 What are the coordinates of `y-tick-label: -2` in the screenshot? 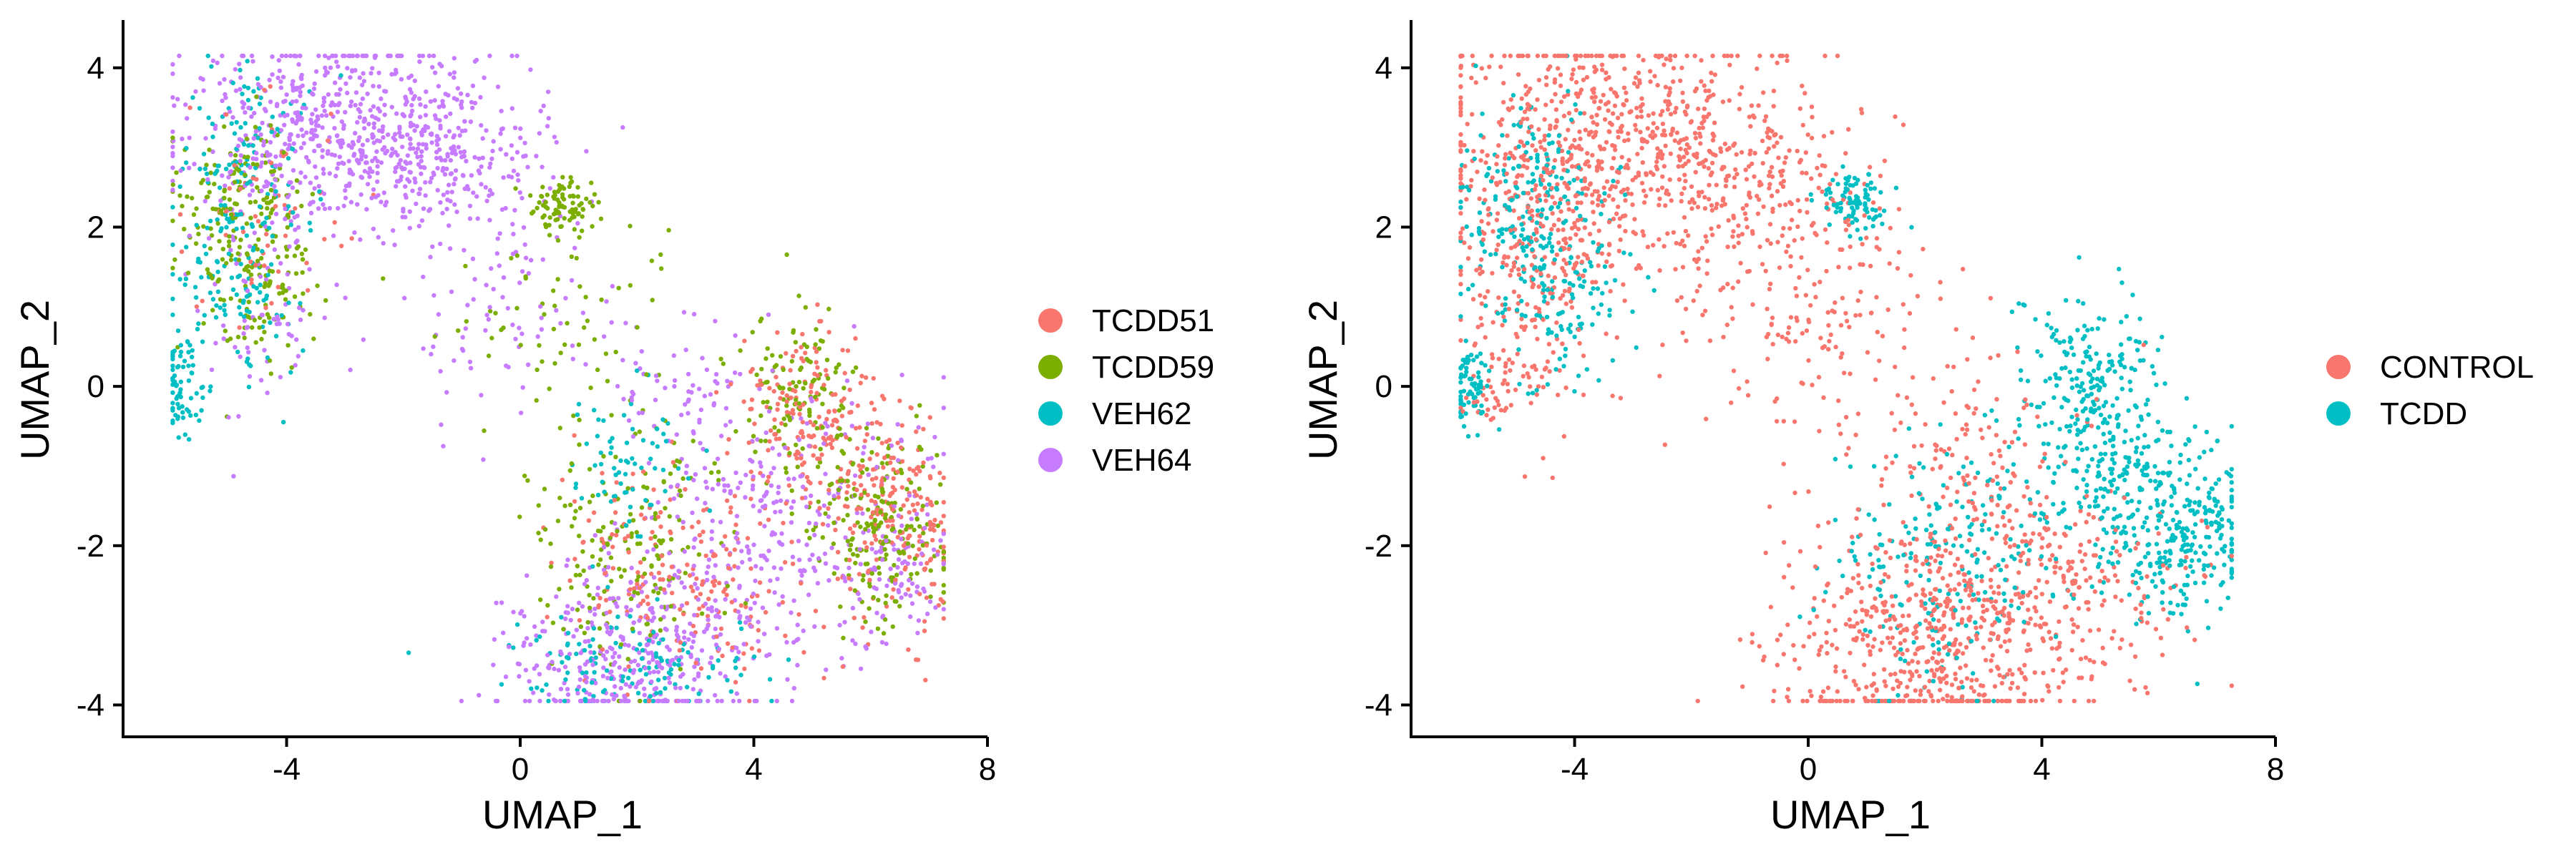 It's located at (90, 546).